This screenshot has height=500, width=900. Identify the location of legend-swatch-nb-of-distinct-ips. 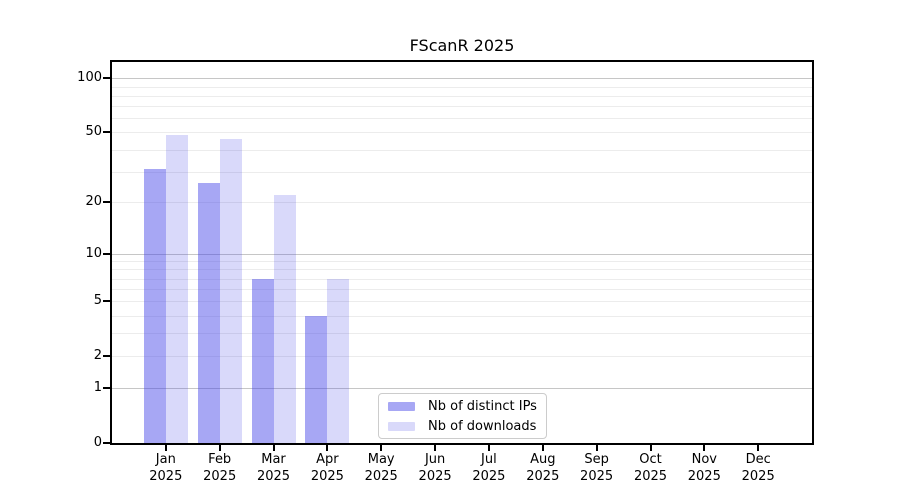
(401, 406).